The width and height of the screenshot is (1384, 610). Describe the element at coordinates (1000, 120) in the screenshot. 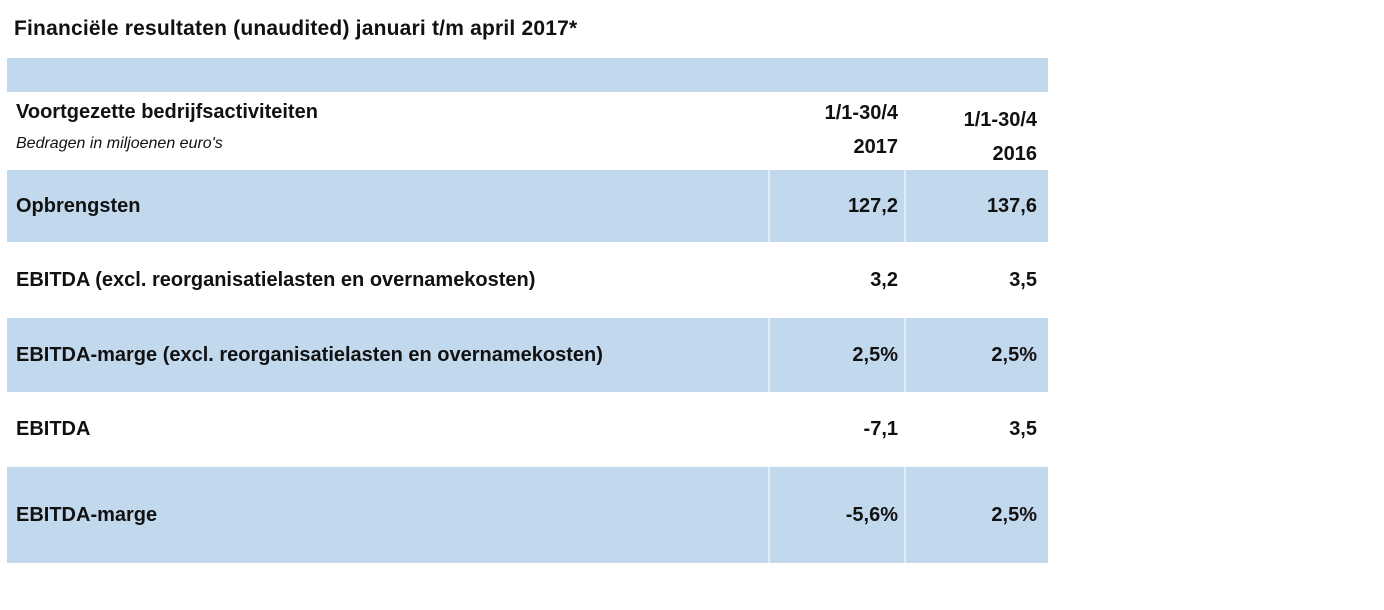

I see `column-header-2016-period: 1/1-30/4` at that location.